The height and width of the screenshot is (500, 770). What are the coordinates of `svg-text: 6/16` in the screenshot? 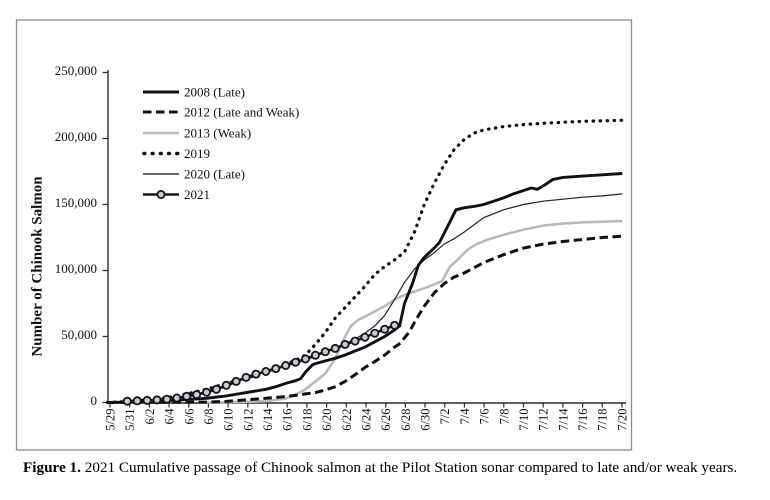 It's located at (288, 420).